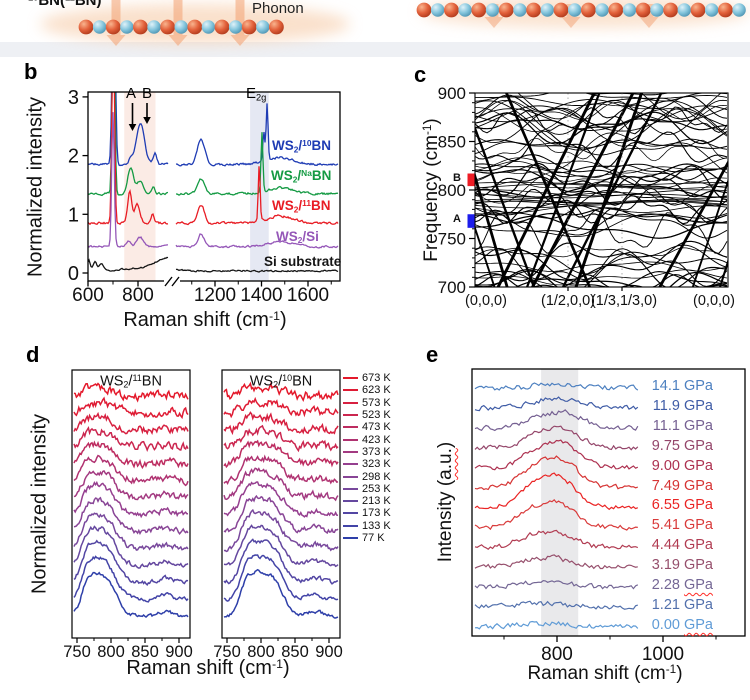 This screenshot has height=700, width=750. Describe the element at coordinates (682, 505) in the screenshot. I see `pressure-label: 6.55 GPa` at that location.